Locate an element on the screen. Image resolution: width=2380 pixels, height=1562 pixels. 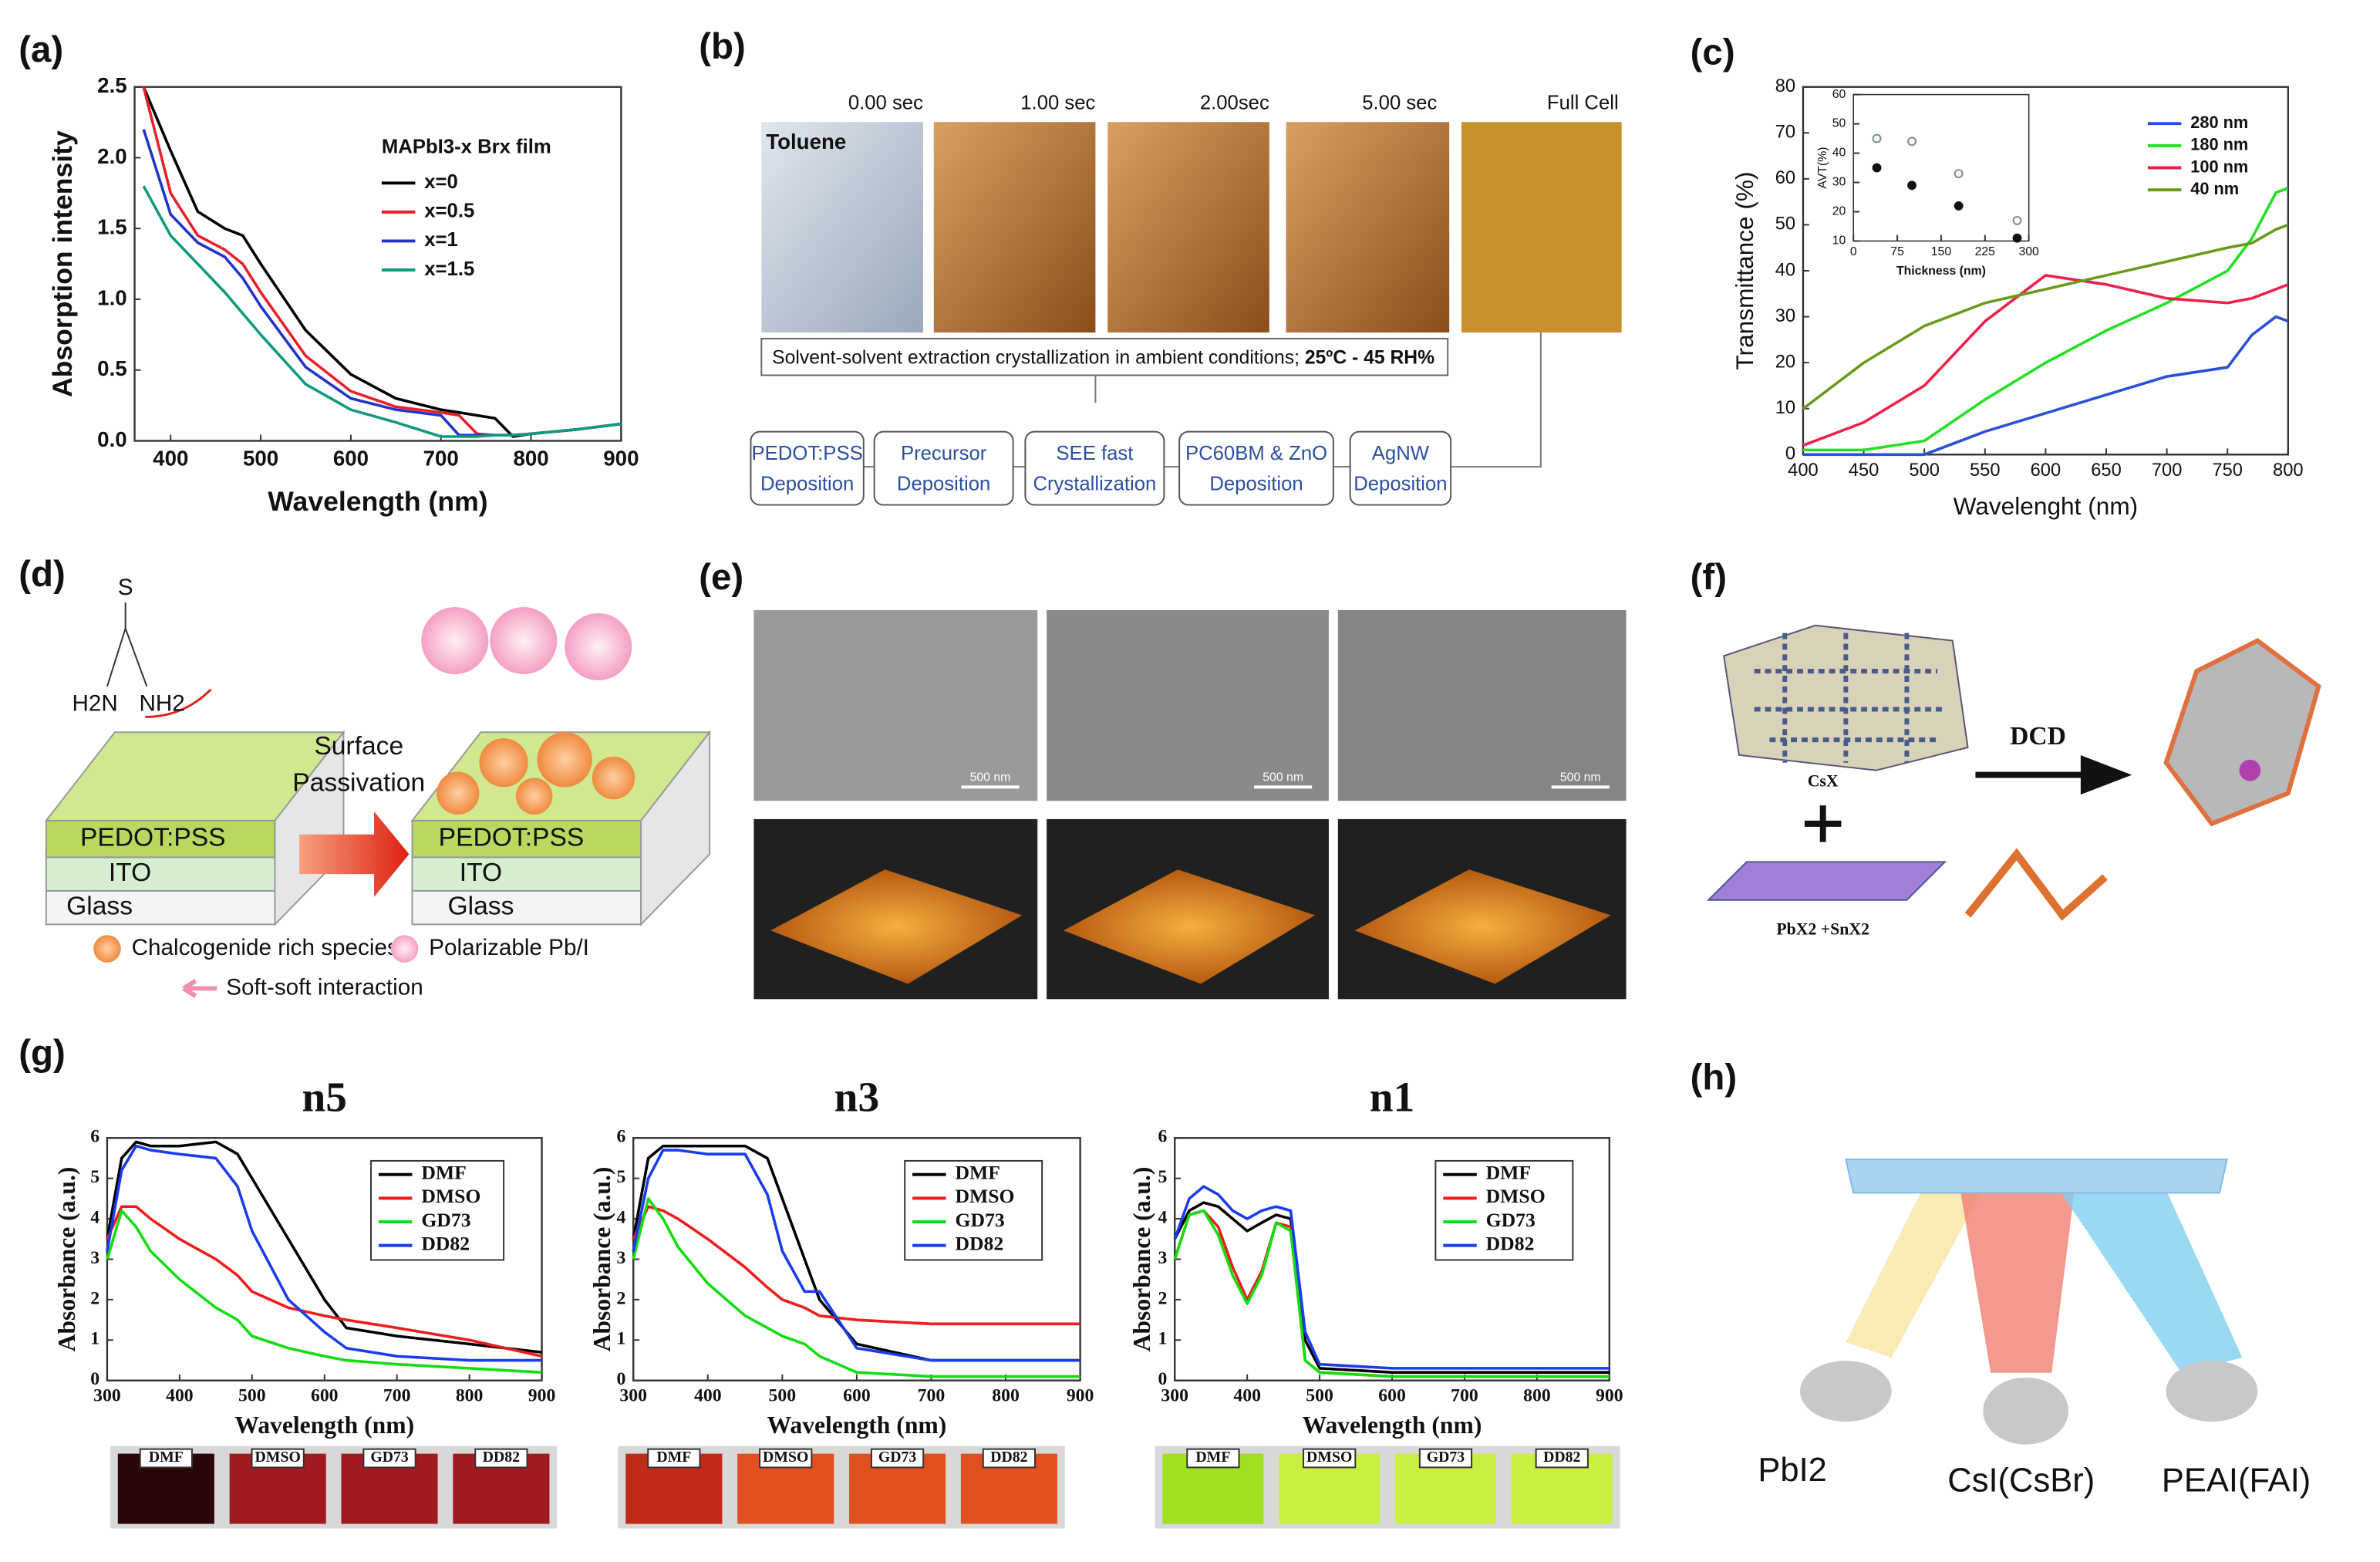
y-tick-label: 10 is located at coordinates (1785, 408).